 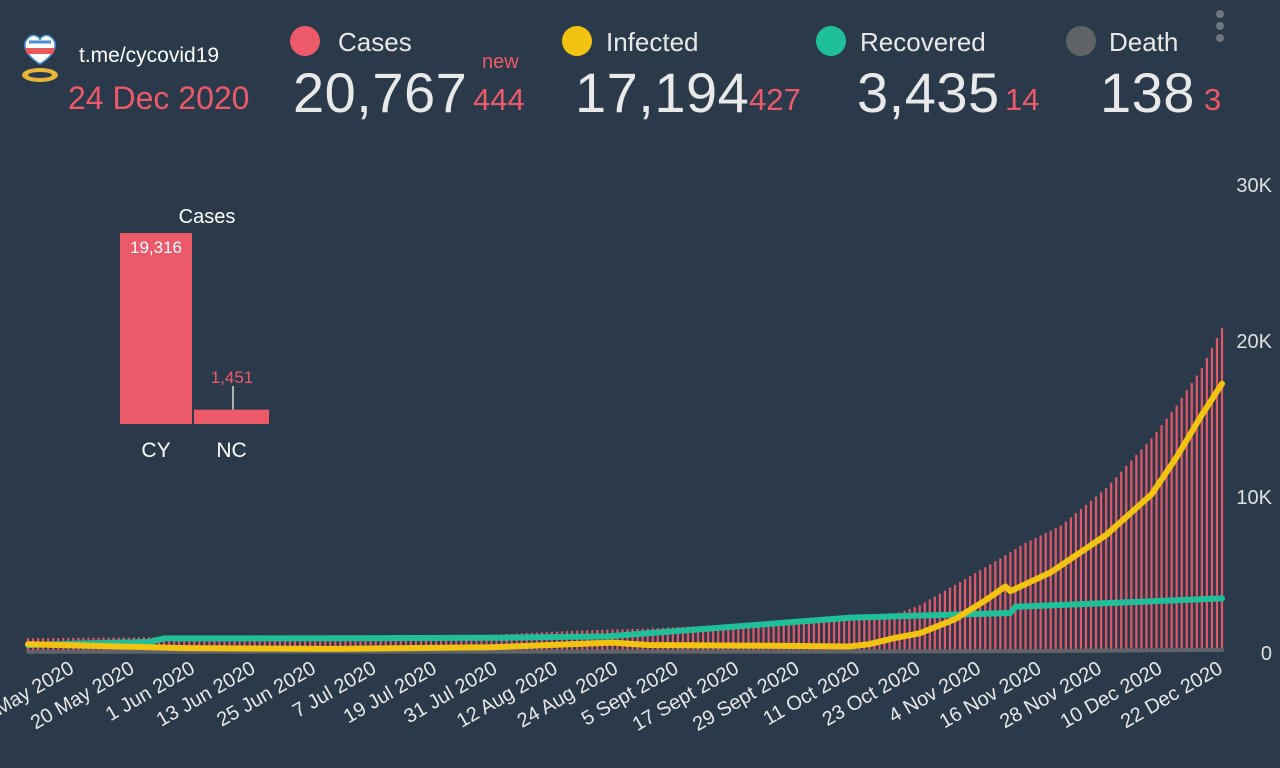 What do you see at coordinates (577, 41) in the screenshot?
I see `infected-legend-dot` at bounding box center [577, 41].